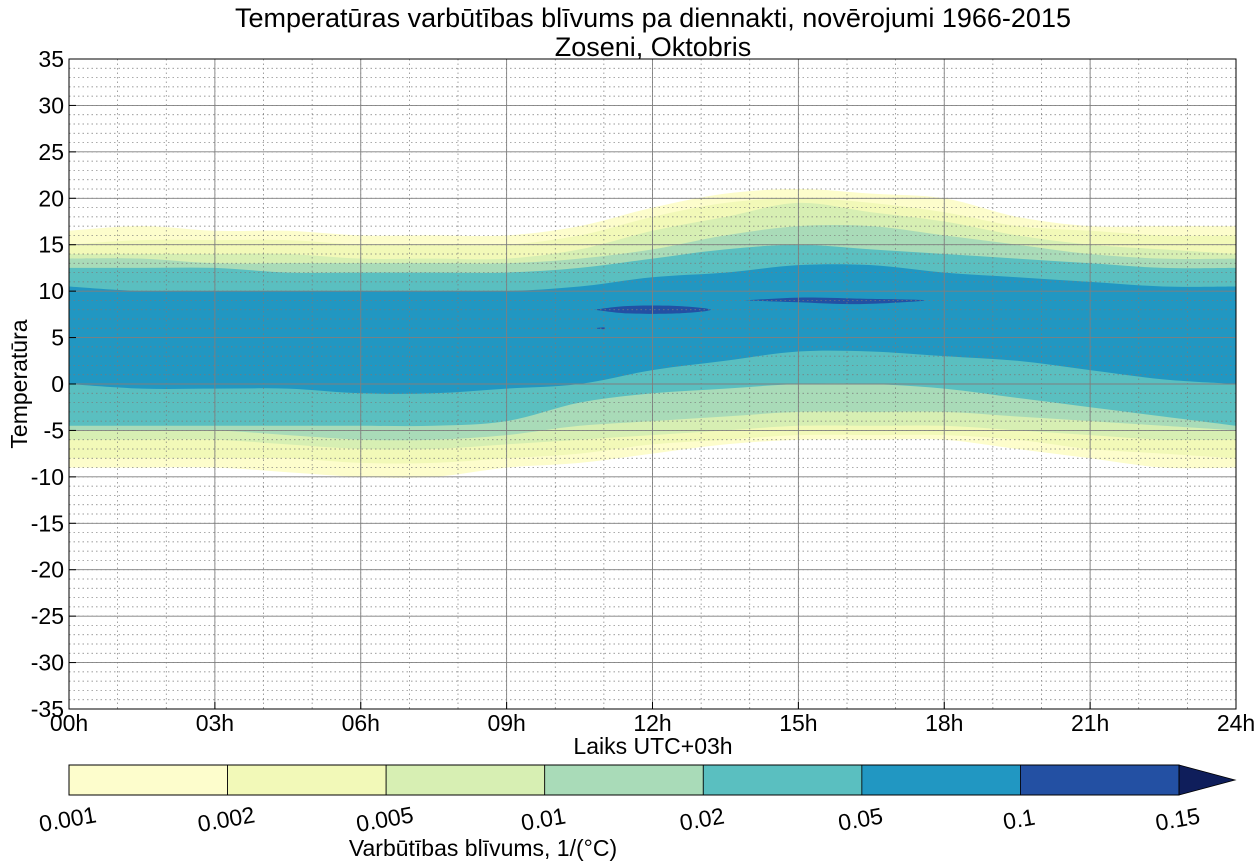 The image size is (1260, 868). Describe the element at coordinates (51, 198) in the screenshot. I see `y-tick-label: 20` at that location.